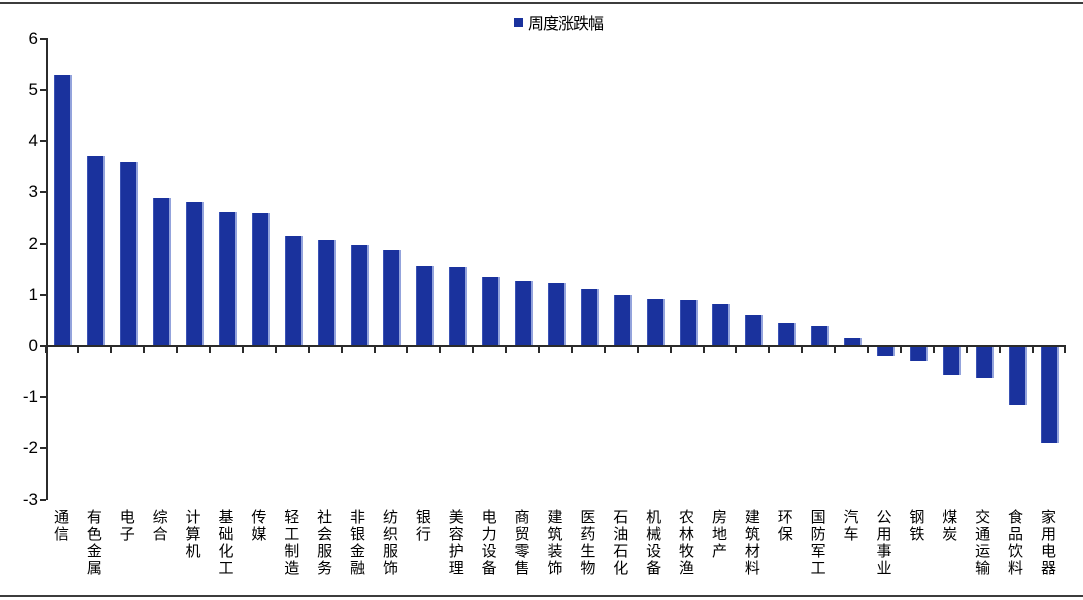  Describe the element at coordinates (60, 526) in the screenshot. I see `category-label: 通信` at that location.